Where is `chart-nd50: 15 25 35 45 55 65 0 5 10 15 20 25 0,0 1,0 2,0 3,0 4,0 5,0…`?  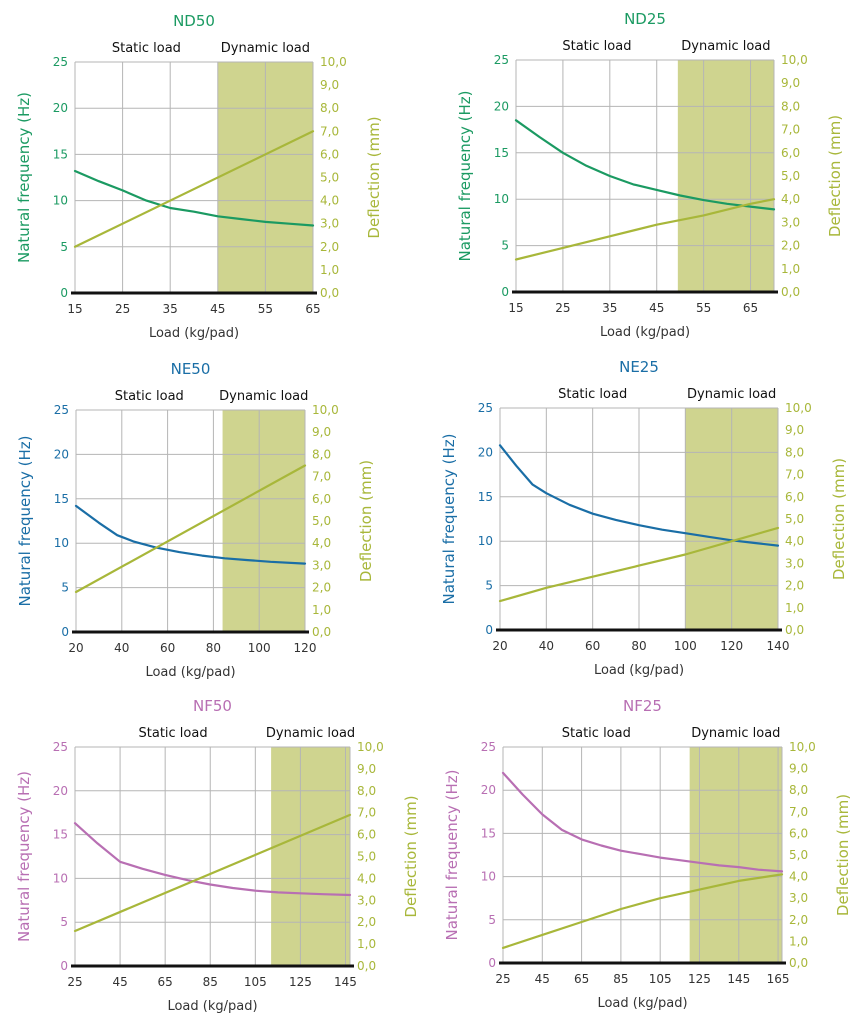 chart-nd50: 15 25 35 45 55 65 0 5 10 15 20 25 0,0 1,0 2,0 3,0 4,0 5,0… is located at coordinates (199, 176).